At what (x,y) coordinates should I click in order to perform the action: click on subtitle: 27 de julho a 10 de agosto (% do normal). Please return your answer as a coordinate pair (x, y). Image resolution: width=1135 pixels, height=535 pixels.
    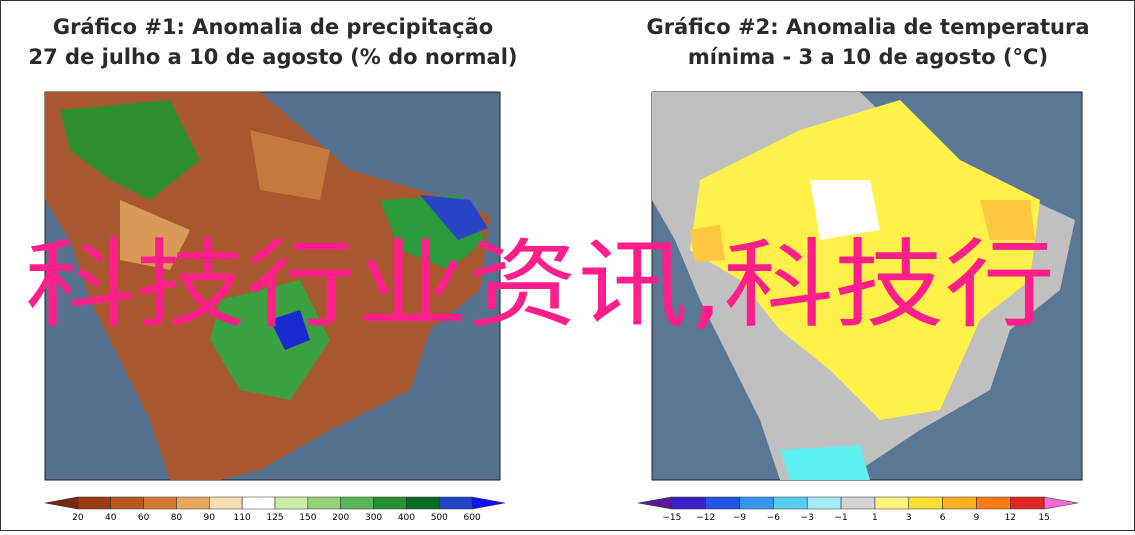
    Looking at the image, I should click on (273, 57).